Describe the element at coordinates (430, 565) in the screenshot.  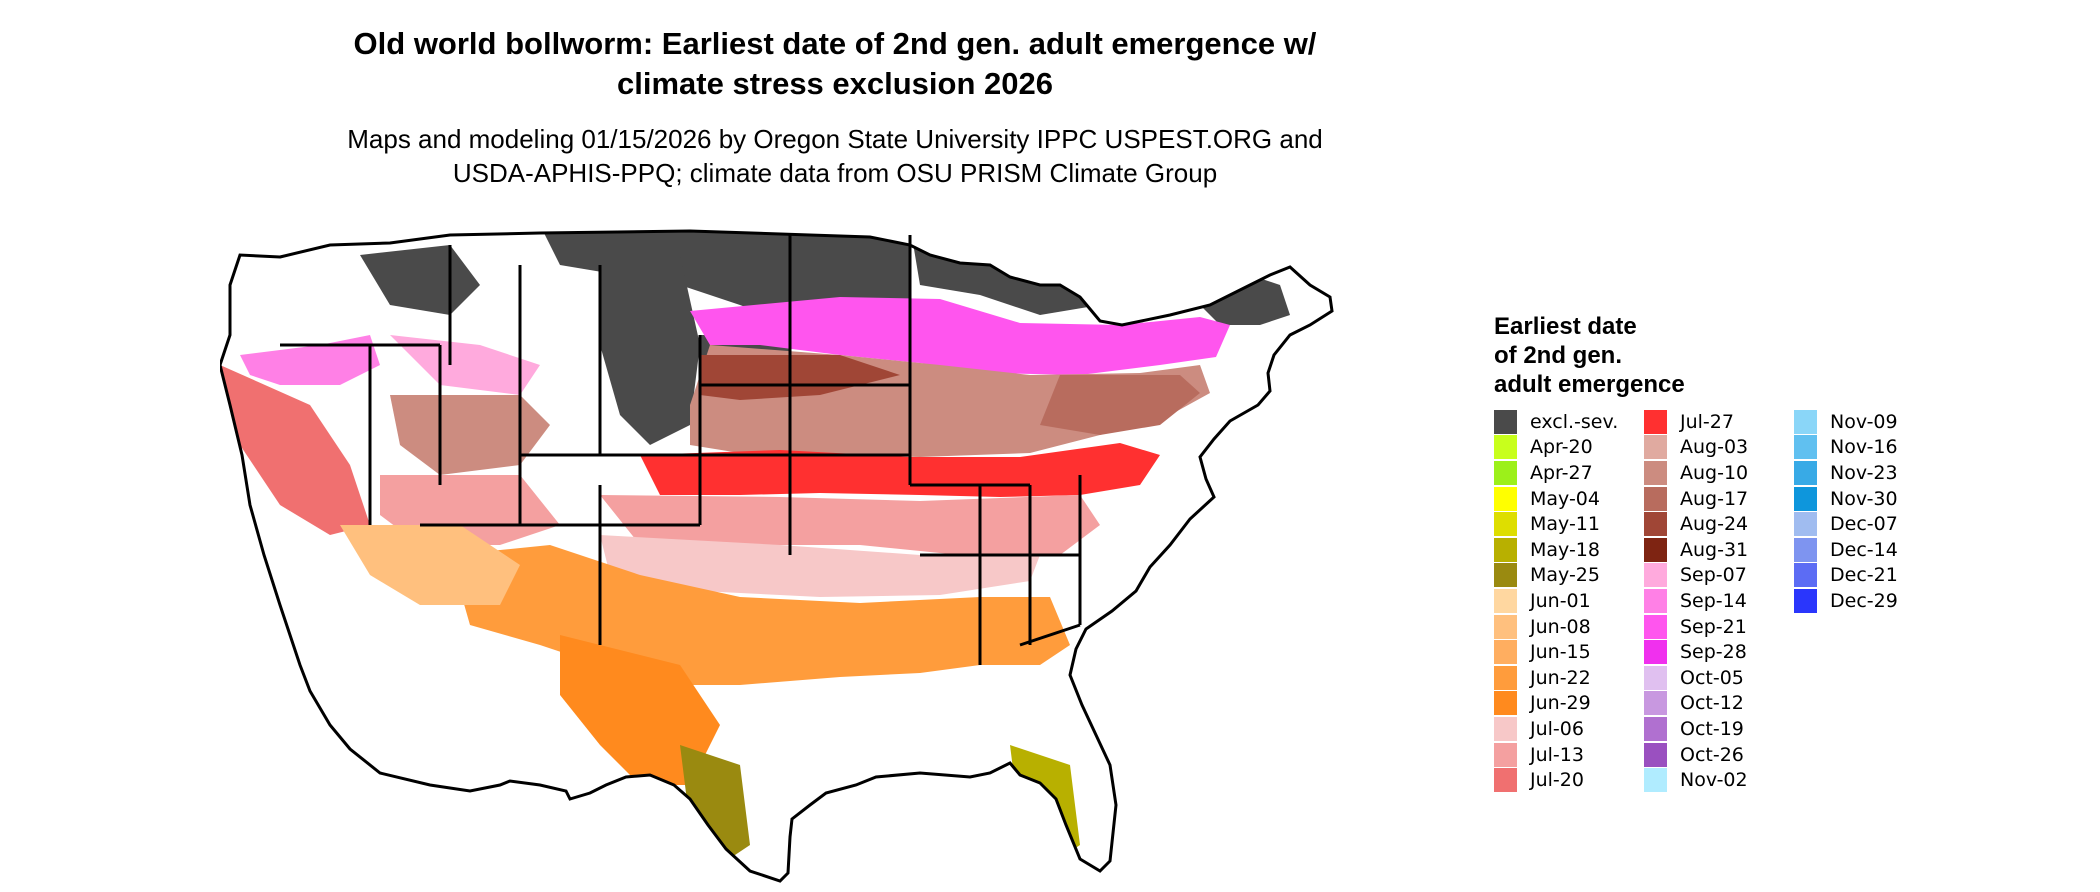
I see `band-jun-light` at that location.